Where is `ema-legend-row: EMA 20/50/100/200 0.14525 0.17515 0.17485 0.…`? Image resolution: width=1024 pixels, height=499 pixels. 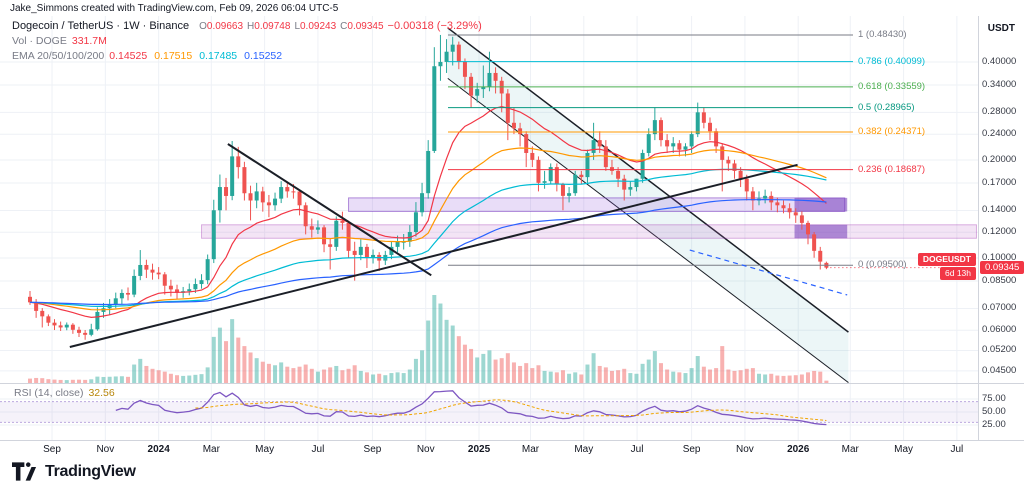
ema-legend-row: EMA 20/50/100/200 0.14525 0.17515 0.17485 0.… is located at coordinates (247, 56).